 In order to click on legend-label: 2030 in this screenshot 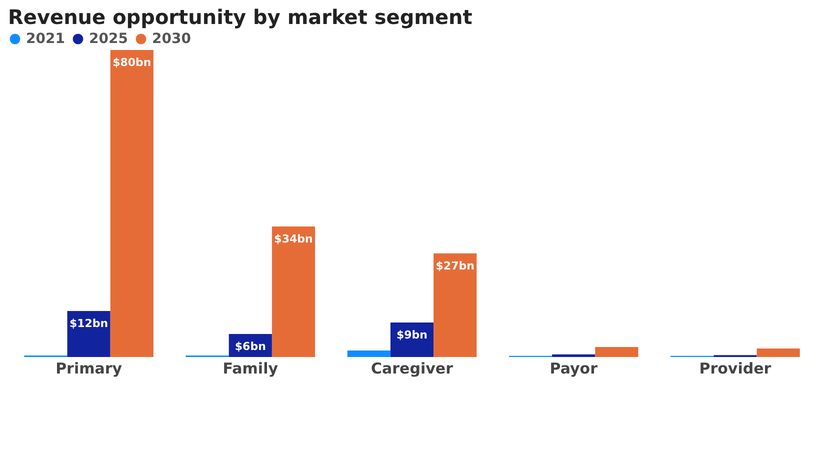, I will do `click(172, 39)`.